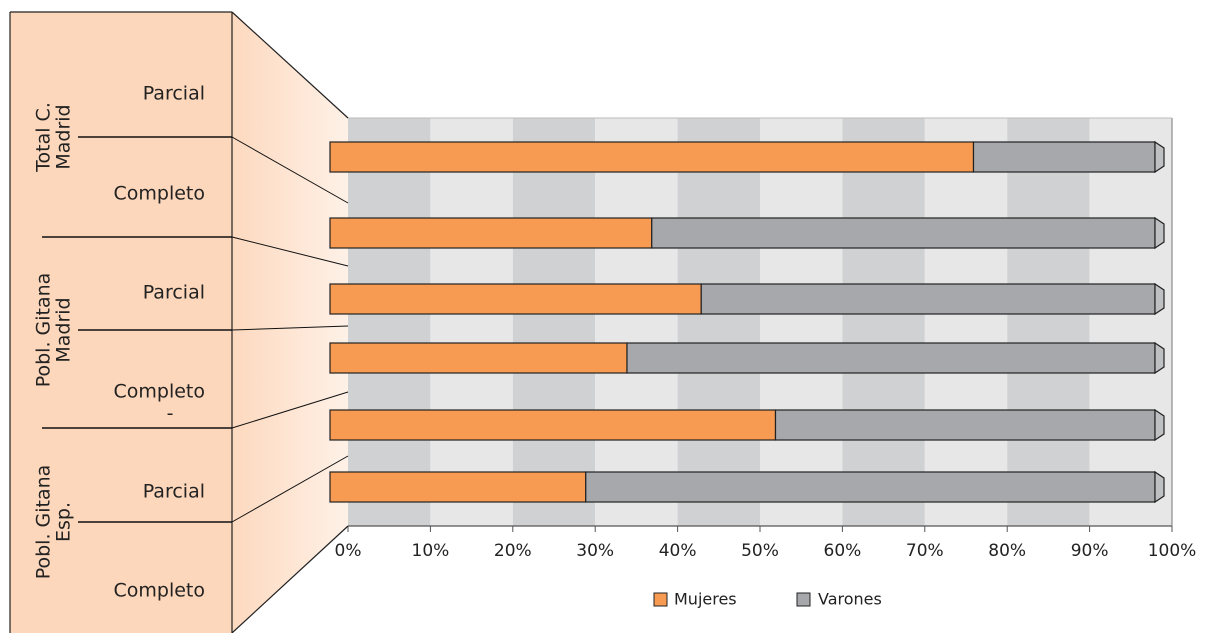 This screenshot has height=633, width=1205. What do you see at coordinates (64, 522) in the screenshot?
I see `group-label-line2: Esp.` at bounding box center [64, 522].